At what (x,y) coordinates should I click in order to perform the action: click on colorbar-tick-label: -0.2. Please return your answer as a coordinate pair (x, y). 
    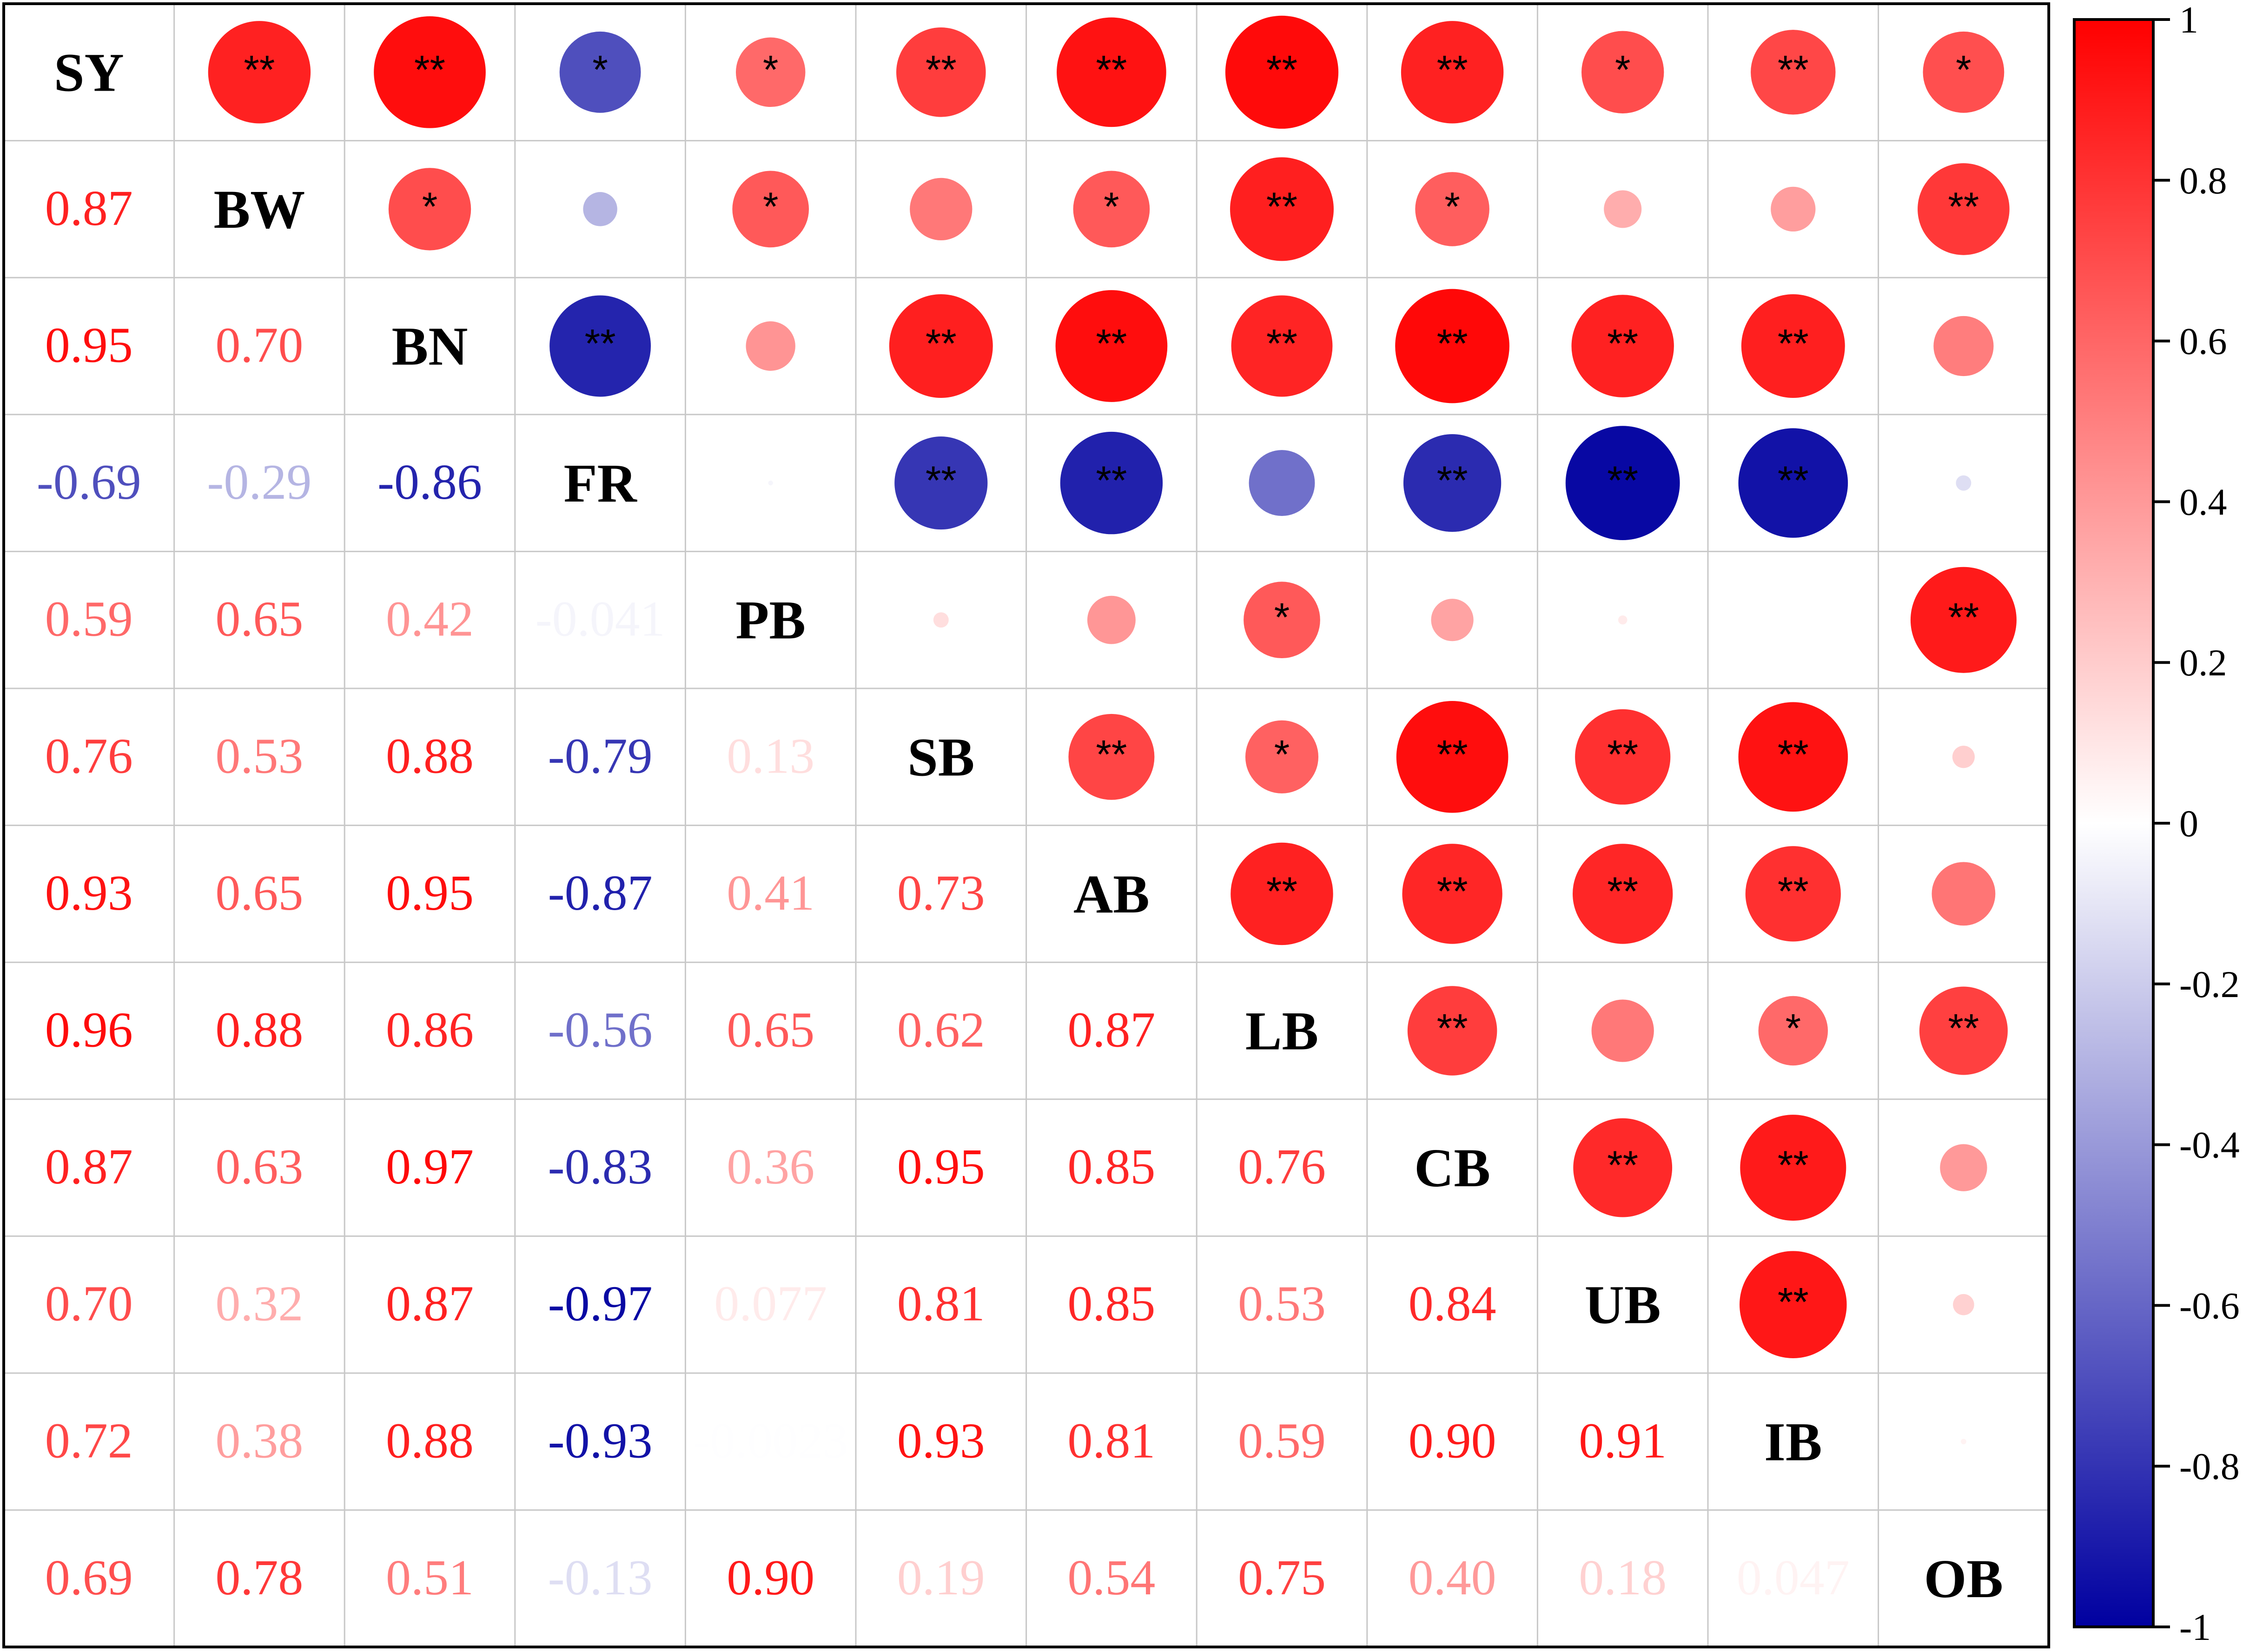
    Looking at the image, I should click on (2209, 984).